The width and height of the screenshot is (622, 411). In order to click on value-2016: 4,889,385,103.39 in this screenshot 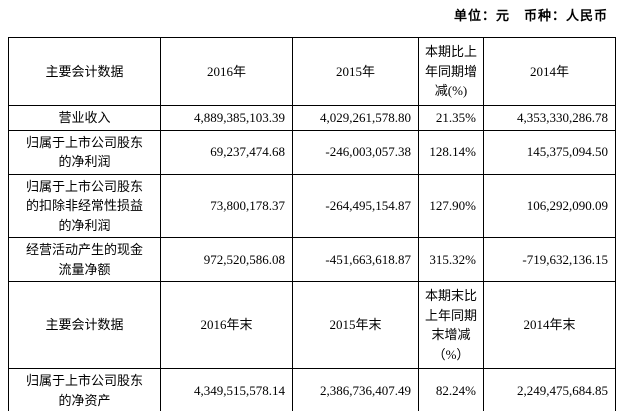, I will do `click(226, 118)`.